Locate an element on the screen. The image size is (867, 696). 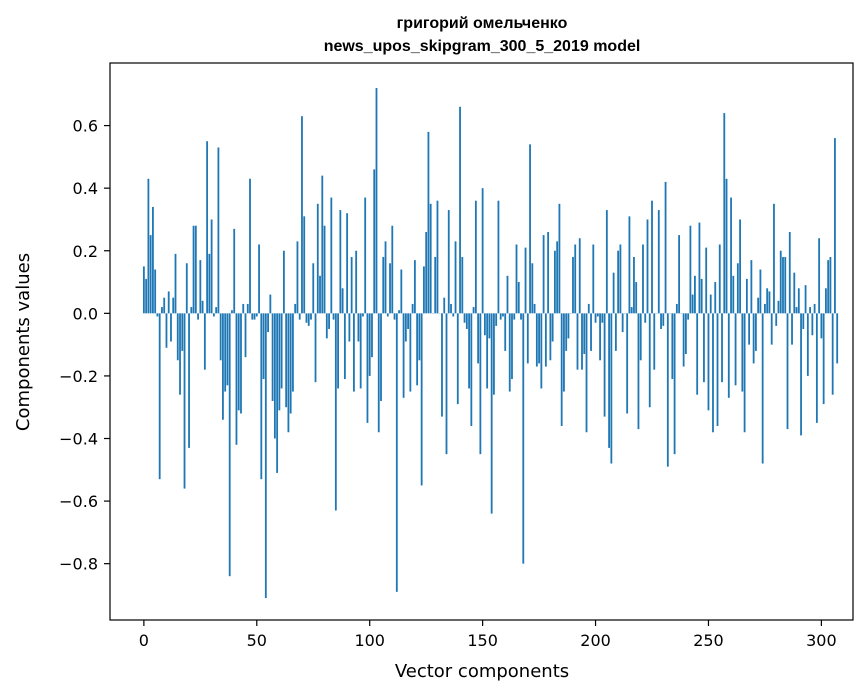
x-axis-label: Vector components is located at coordinates (482, 671).